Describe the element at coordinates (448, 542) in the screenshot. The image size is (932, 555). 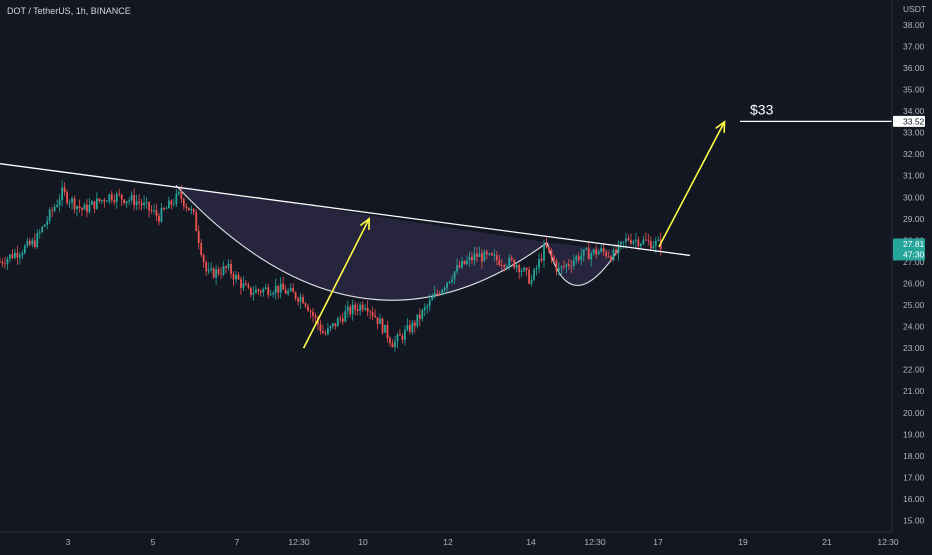
I see `time-tick-label: 12` at that location.